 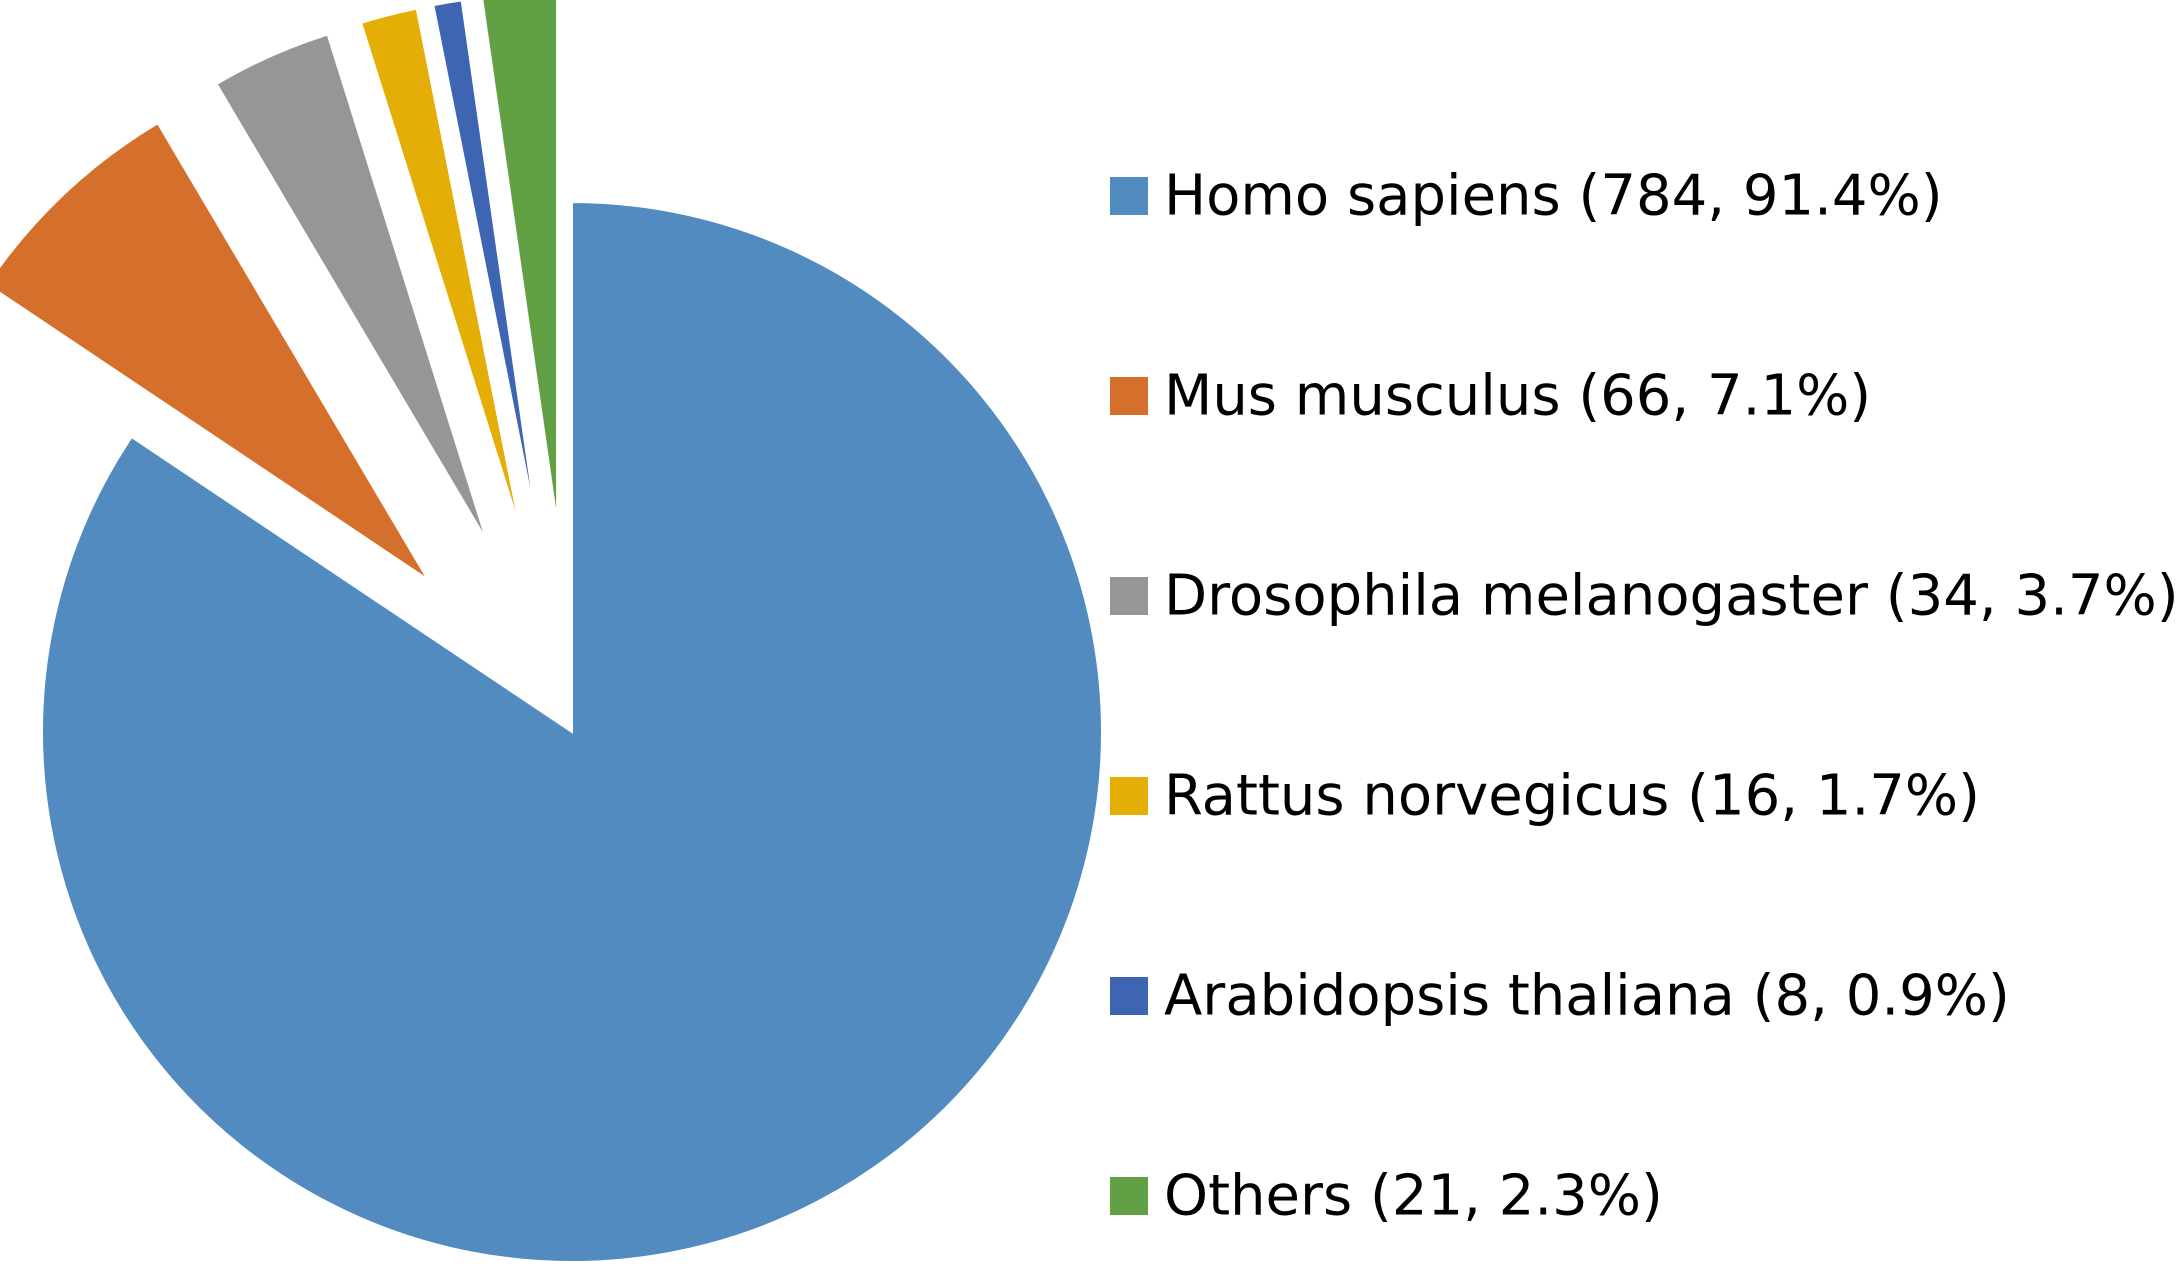 I want to click on pie-slice-rattus-norvegicus, so click(x=440, y=268).